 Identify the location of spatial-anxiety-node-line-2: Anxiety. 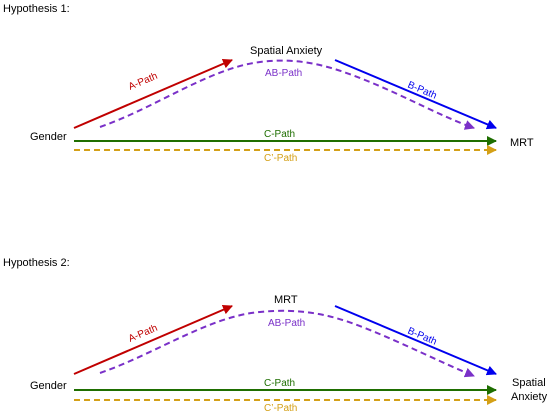
(529, 397).